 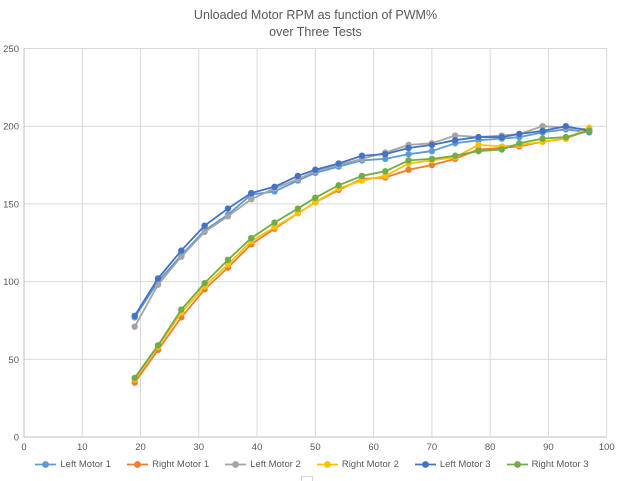 What do you see at coordinates (11, 282) in the screenshot?
I see `y-tick-label: 100` at bounding box center [11, 282].